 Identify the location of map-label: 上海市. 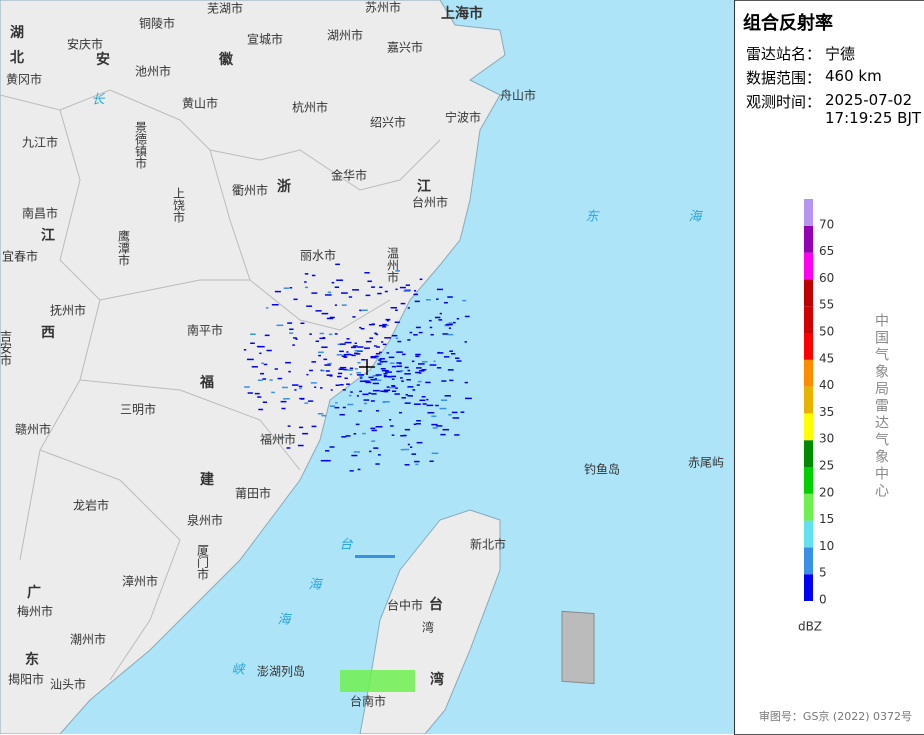
(462, 13).